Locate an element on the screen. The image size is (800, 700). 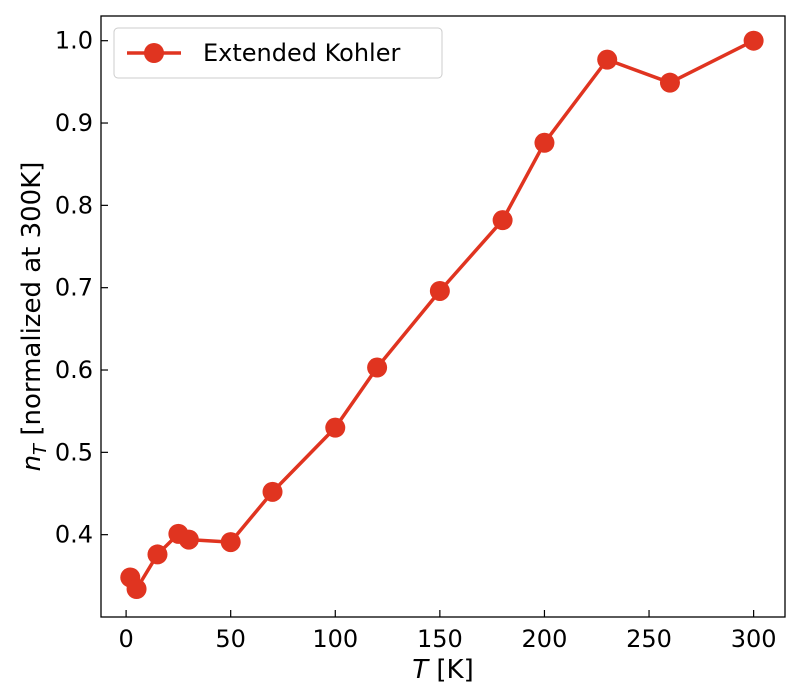
y-tick-label: 0.7 is located at coordinates (74, 288).